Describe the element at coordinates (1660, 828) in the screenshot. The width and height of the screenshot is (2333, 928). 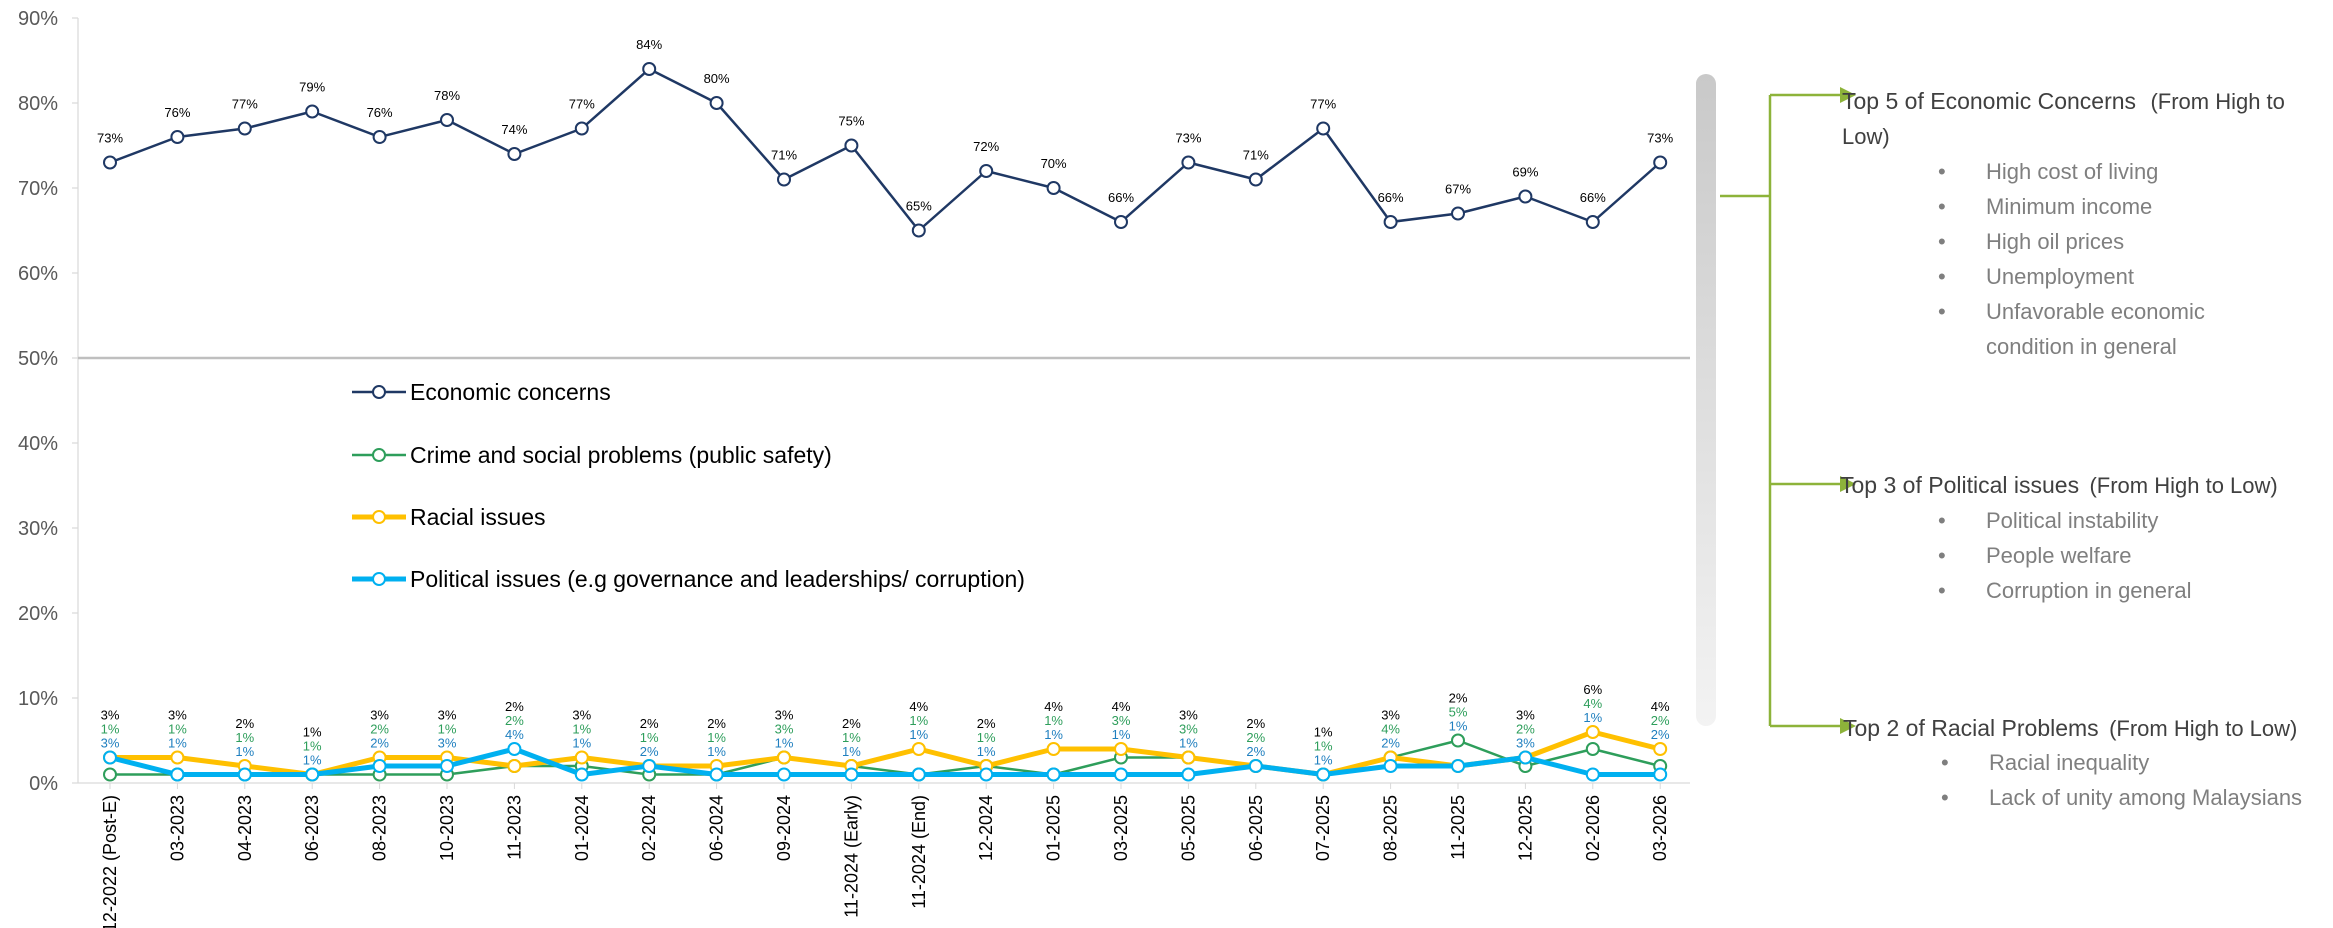
I see `x-tick-label: 03-2026` at that location.